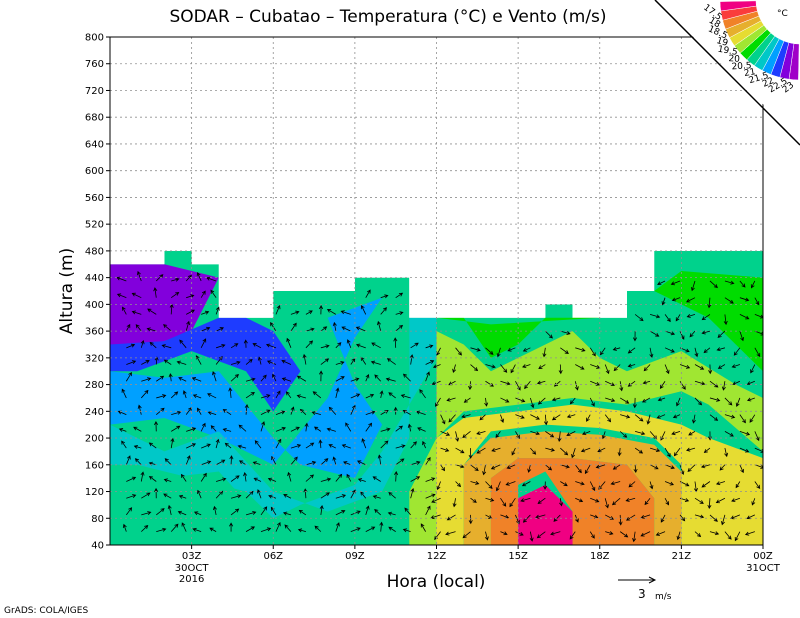  What do you see at coordinates (94, 225) in the screenshot?
I see `y-tick-label: 520` at bounding box center [94, 225].